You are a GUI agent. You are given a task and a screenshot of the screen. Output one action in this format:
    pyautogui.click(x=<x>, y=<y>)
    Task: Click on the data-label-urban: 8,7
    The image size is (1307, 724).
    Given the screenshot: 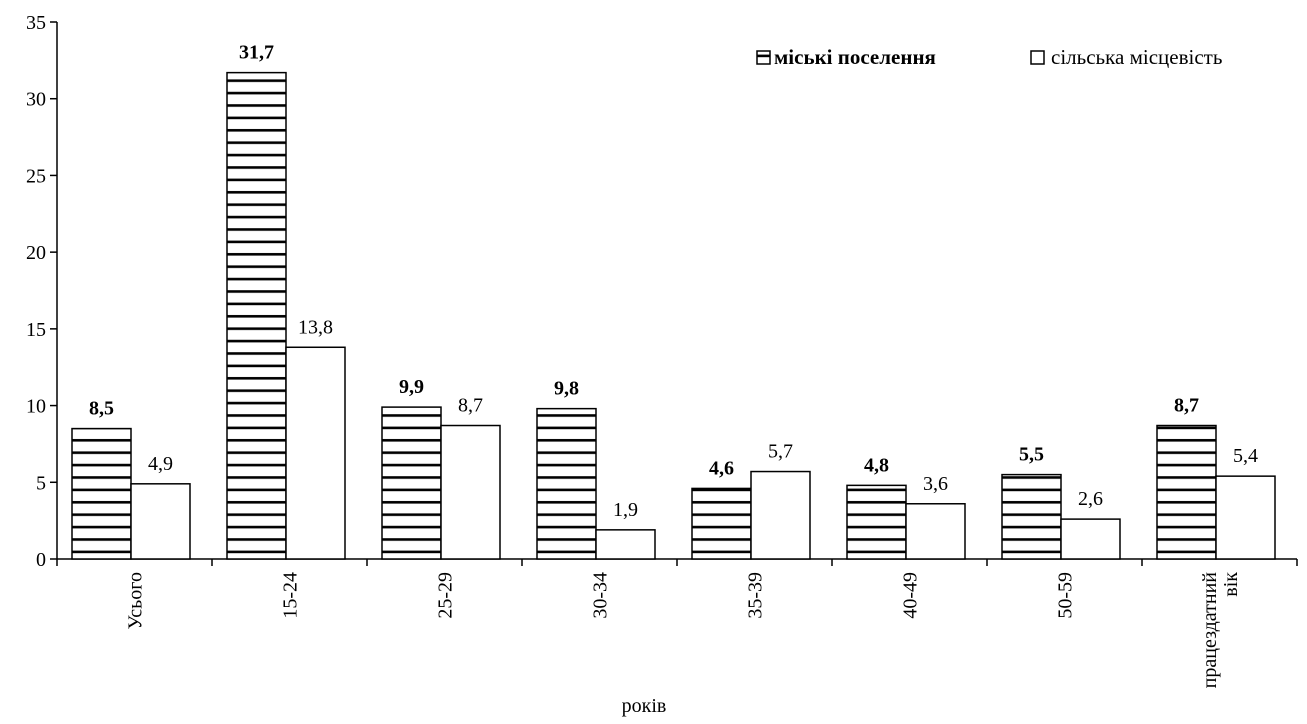 What is the action you would take?
    pyautogui.click(x=1186, y=406)
    